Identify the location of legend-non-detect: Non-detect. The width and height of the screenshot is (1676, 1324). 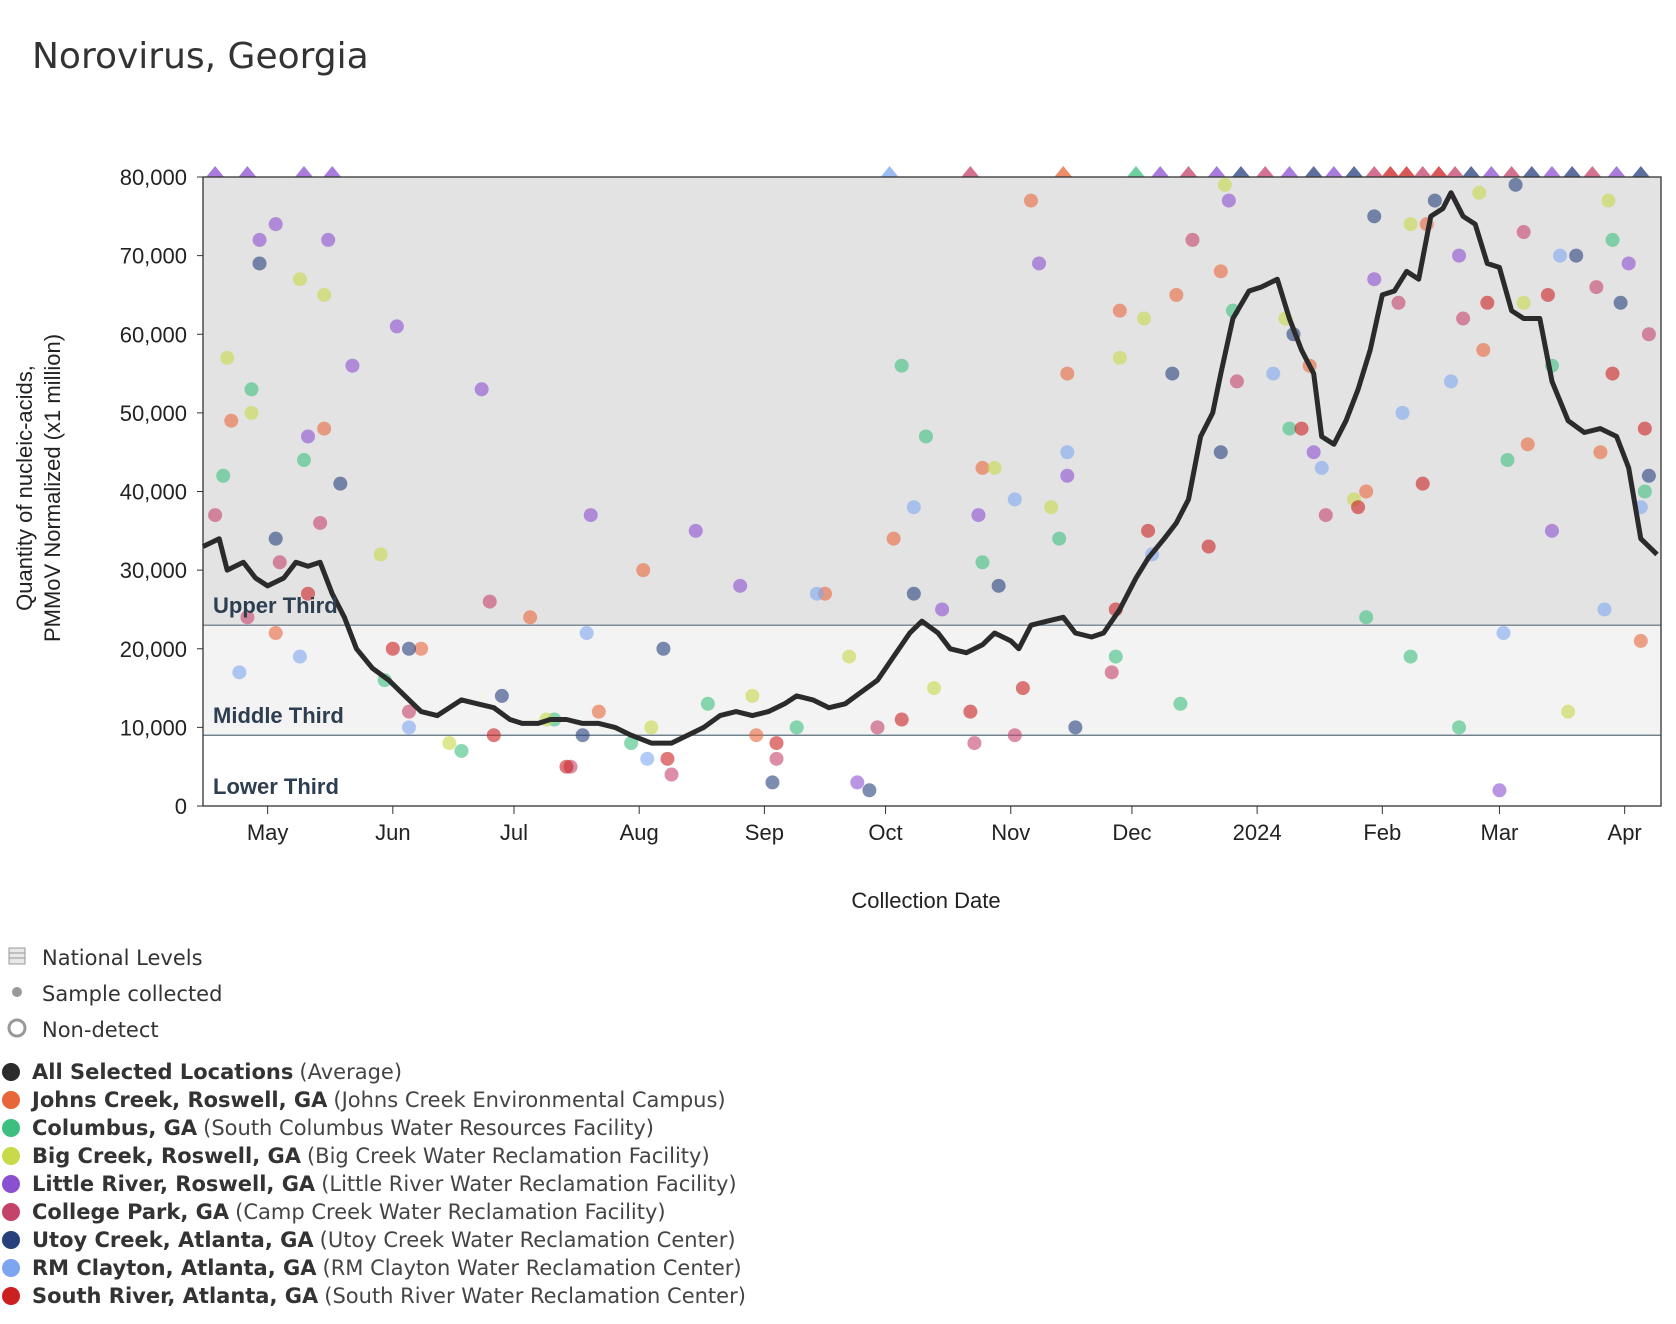
(450, 1030).